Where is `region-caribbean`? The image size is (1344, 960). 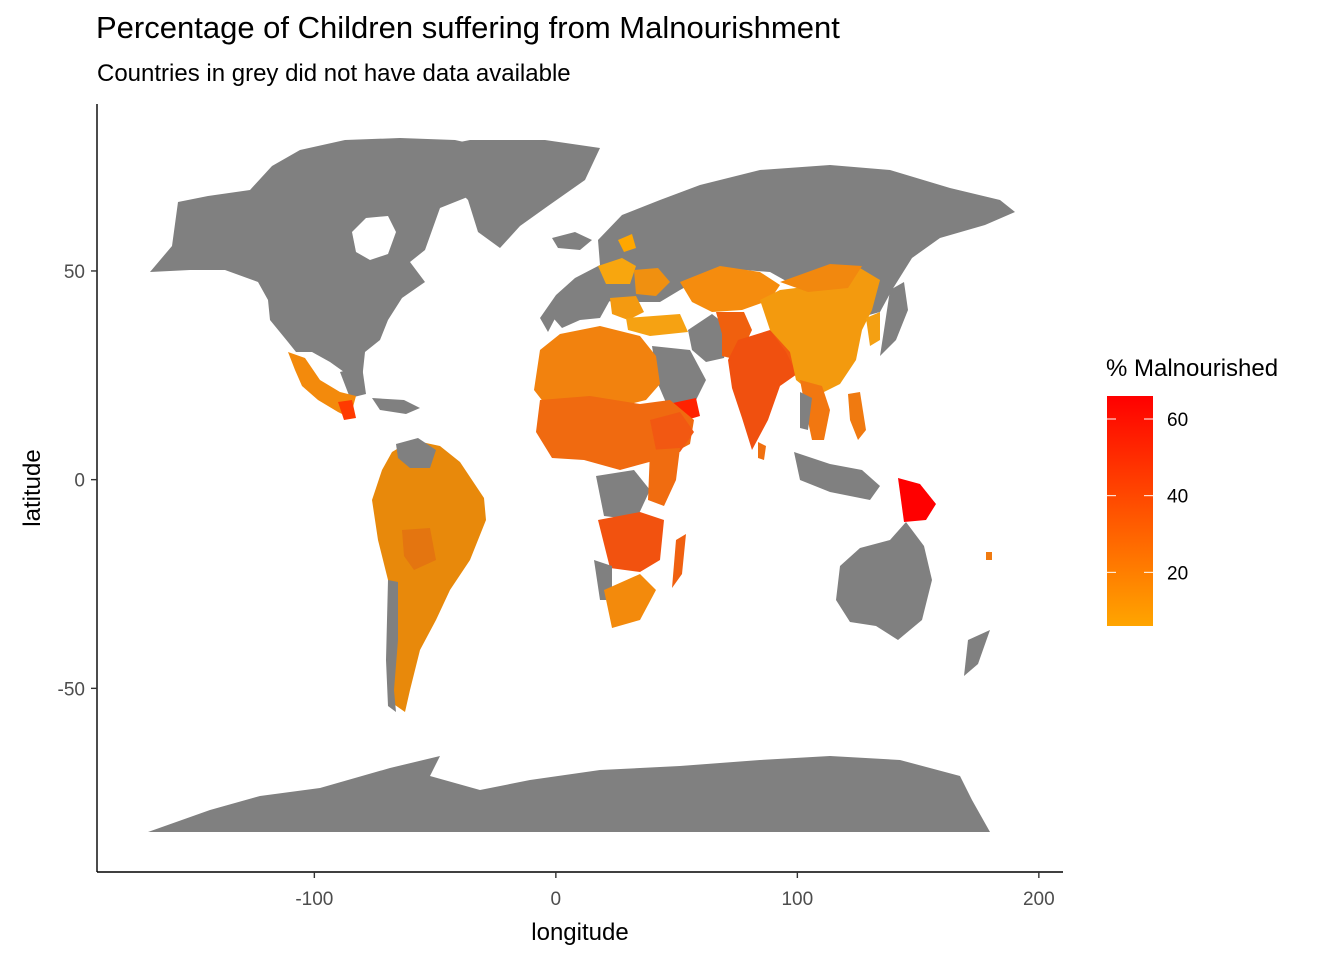
region-caribbean is located at coordinates (396, 406).